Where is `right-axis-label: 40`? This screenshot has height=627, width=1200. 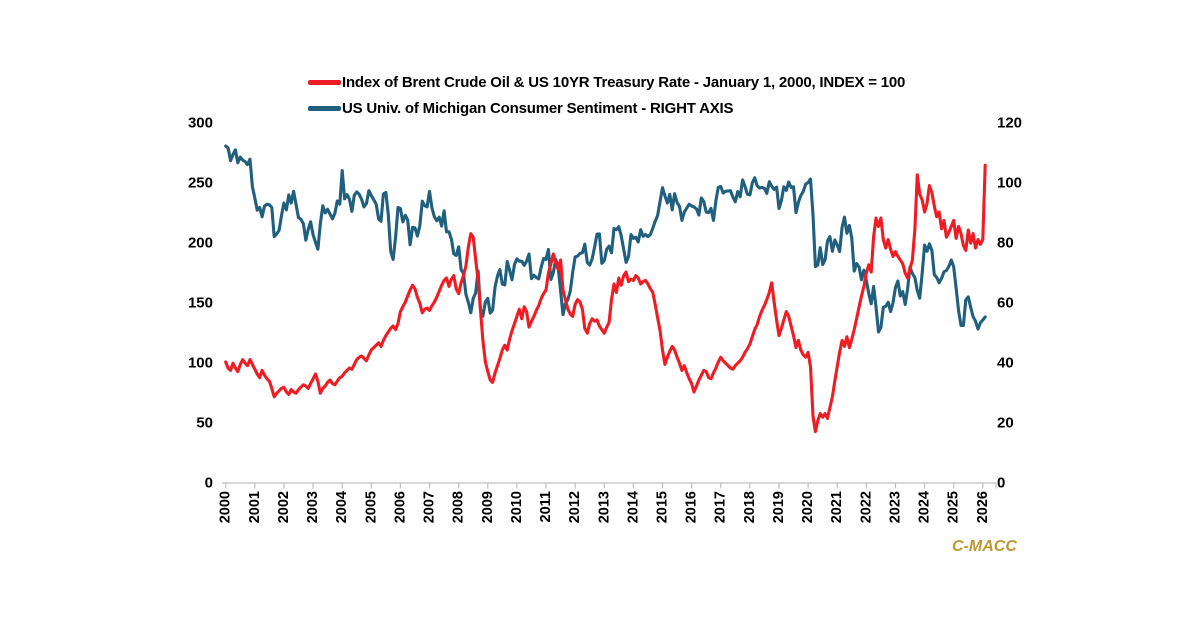 right-axis-label: 40 is located at coordinates (1005, 362).